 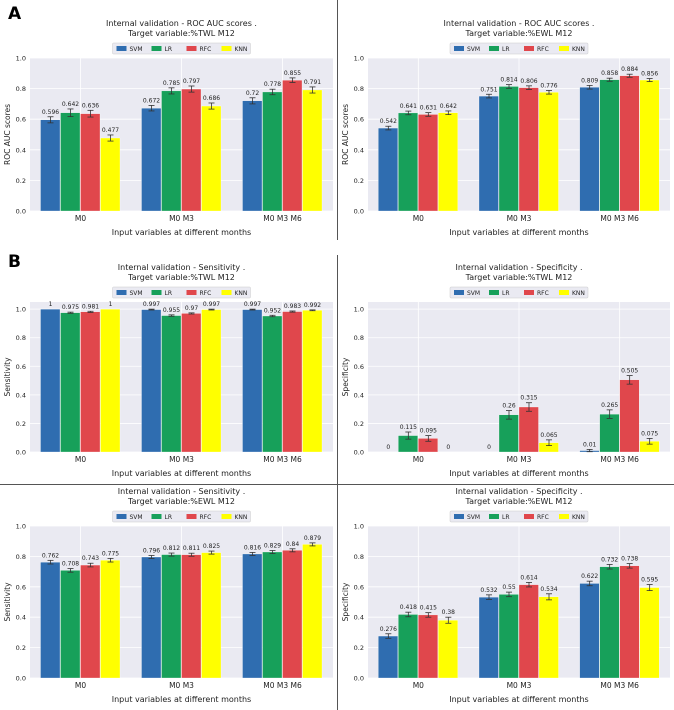 What do you see at coordinates (609, 405) in the screenshot?
I see `data-label: 0.265` at bounding box center [609, 405].